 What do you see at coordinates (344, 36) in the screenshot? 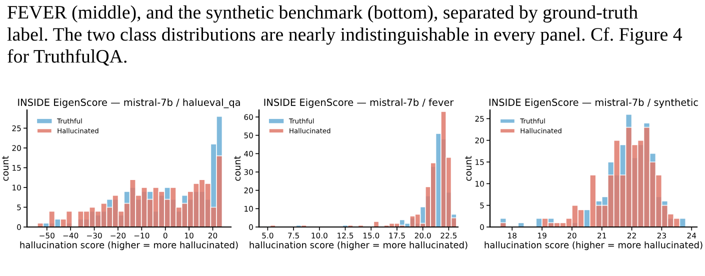
I see `text: label. The two class distributions are nearly indistinguishable in every panel. Cf. Figure 4` at bounding box center [344, 36].